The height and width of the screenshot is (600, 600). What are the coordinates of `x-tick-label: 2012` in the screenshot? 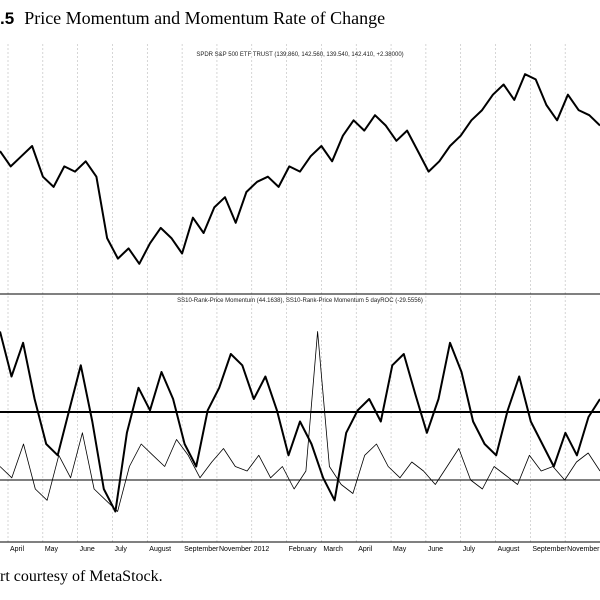 It's located at (262, 549).